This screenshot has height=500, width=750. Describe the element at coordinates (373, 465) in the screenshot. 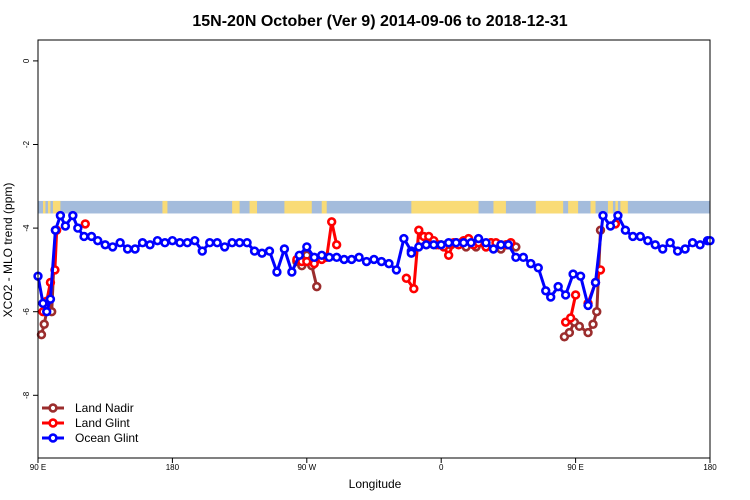

I see `x-axis-ticks: 90 E 180 90 W 0 90 E 180` at that location.